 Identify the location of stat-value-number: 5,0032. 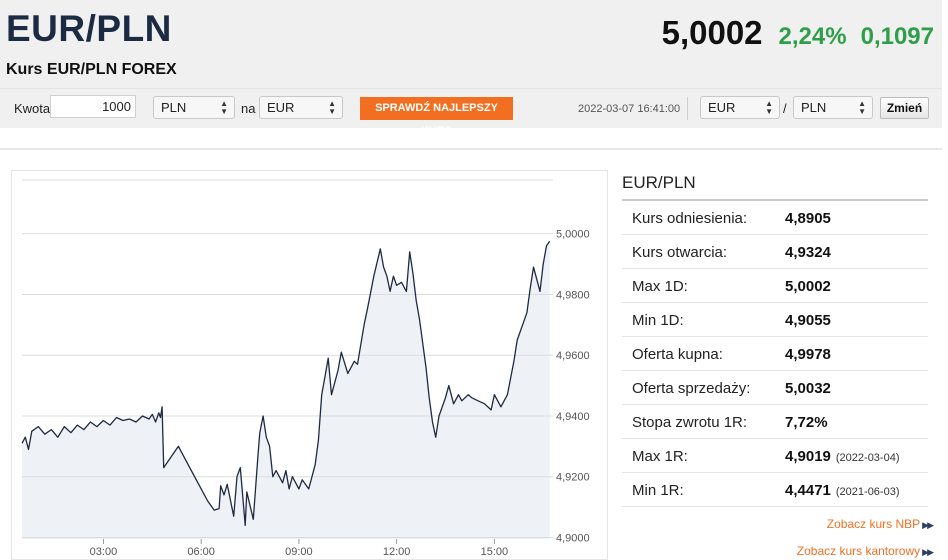
(808, 388).